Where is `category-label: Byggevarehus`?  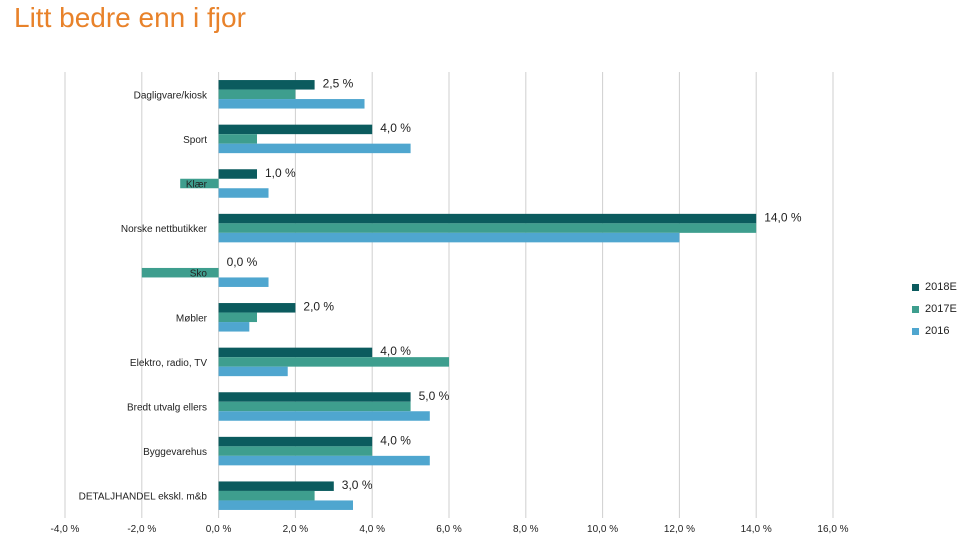
category-label: Byggevarehus is located at coordinates (175, 452).